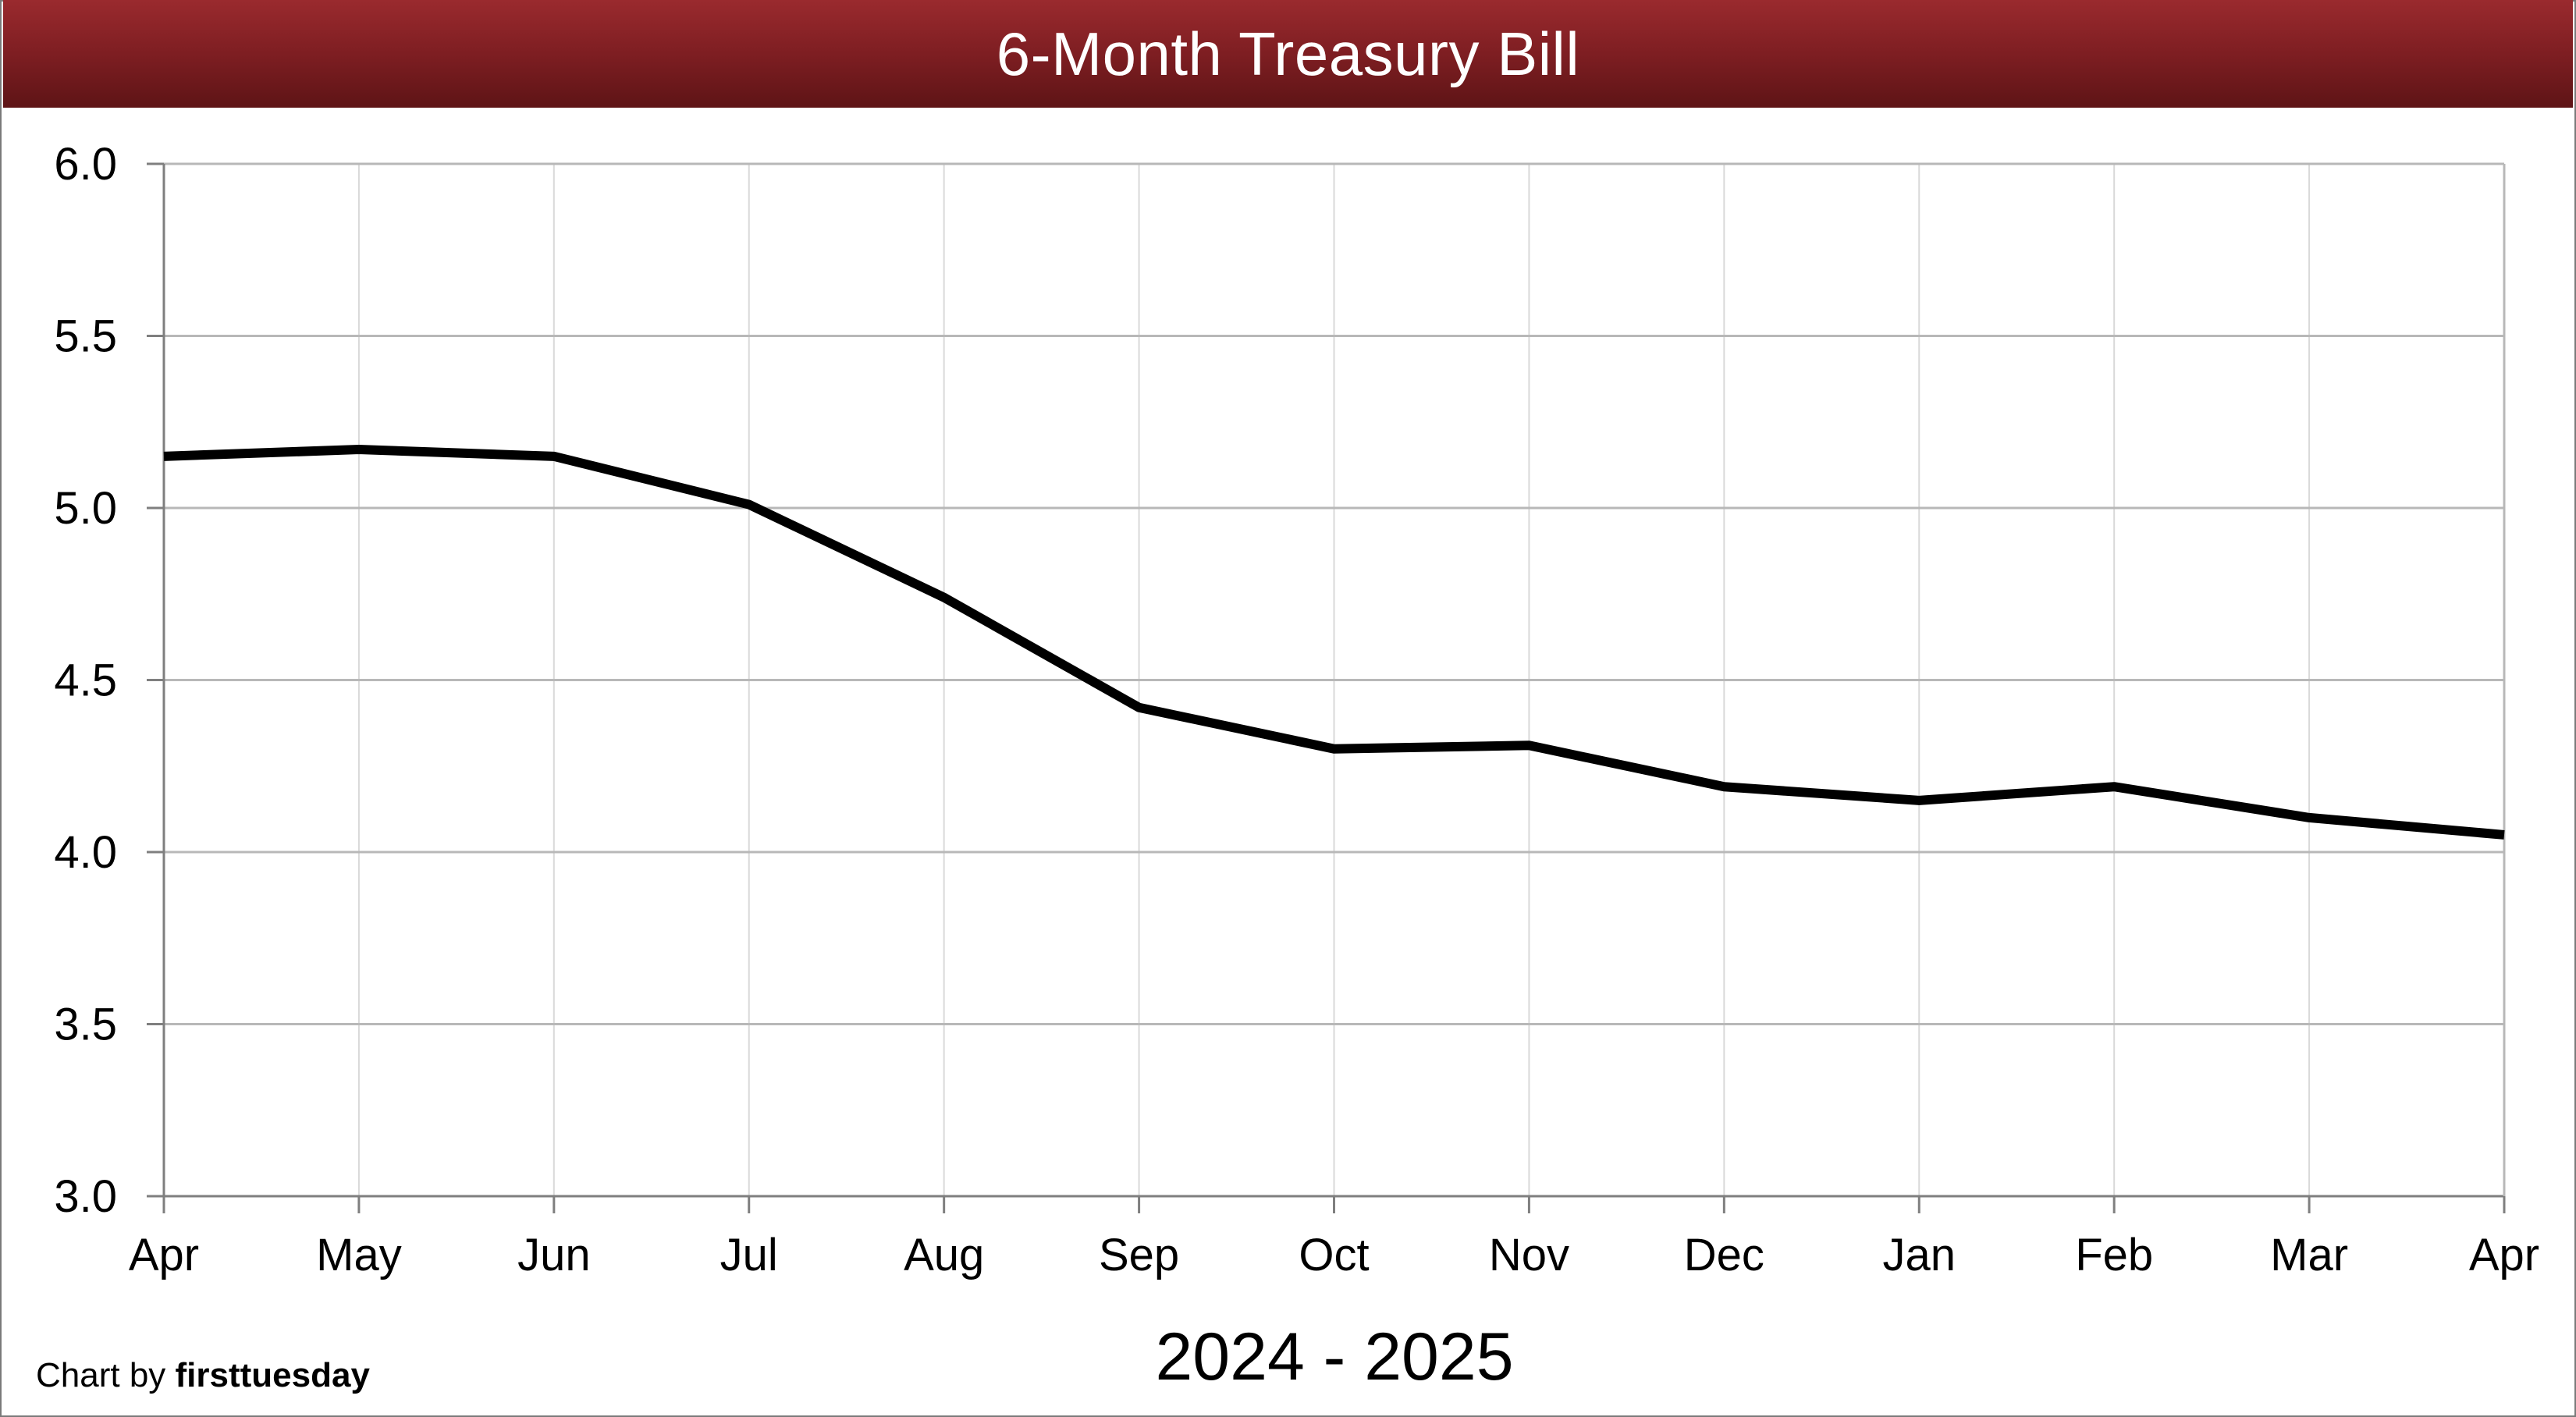  What do you see at coordinates (2114, 1255) in the screenshot?
I see `x-tick-label: Feb` at bounding box center [2114, 1255].